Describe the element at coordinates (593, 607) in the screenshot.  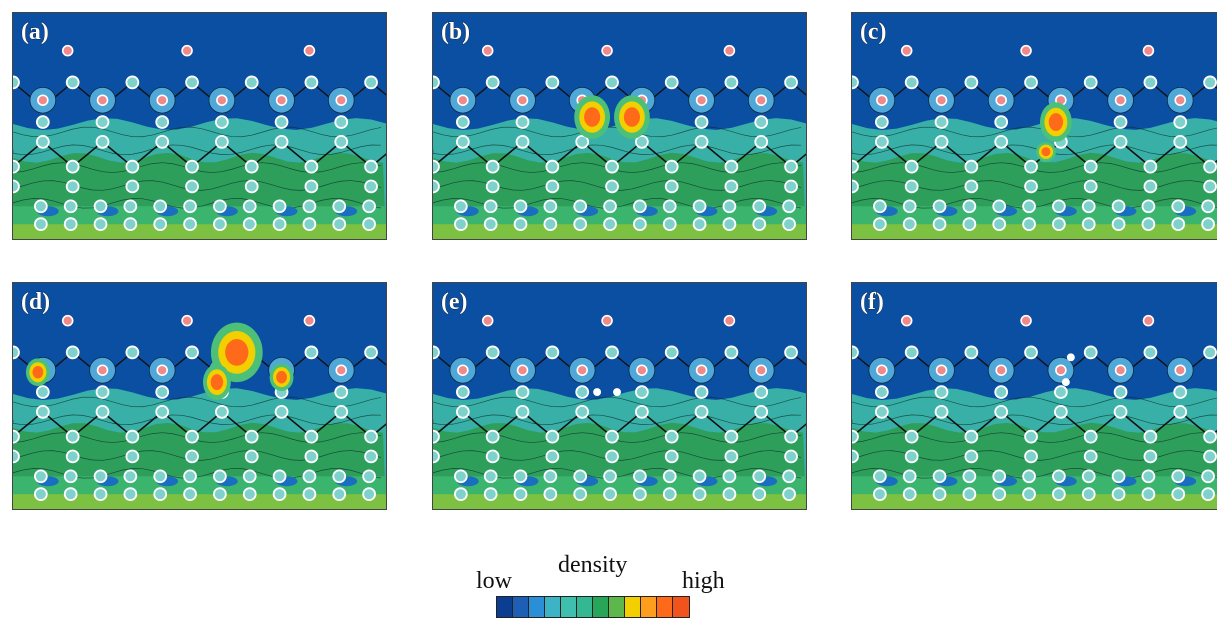
I see `colorbar` at that location.